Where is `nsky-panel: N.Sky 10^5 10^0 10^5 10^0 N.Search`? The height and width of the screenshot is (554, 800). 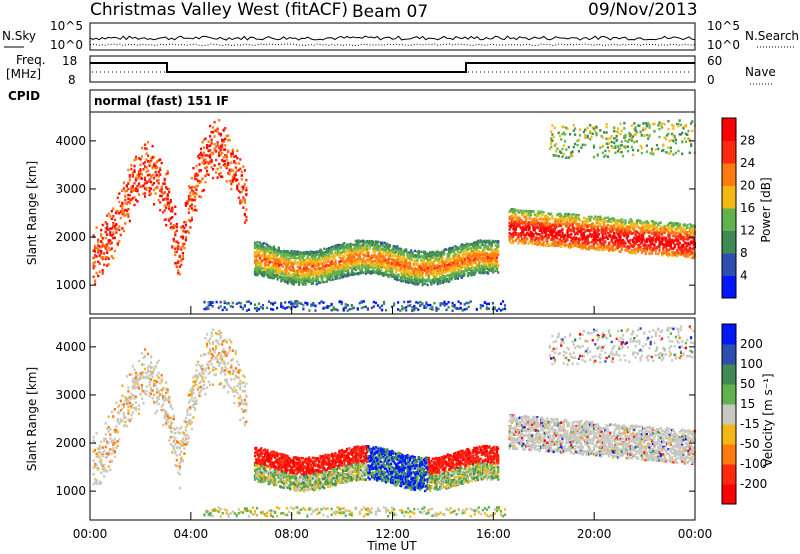 nsky-panel: N.Sky 10^5 10^0 10^5 10^0 N.Search is located at coordinates (400, 35).